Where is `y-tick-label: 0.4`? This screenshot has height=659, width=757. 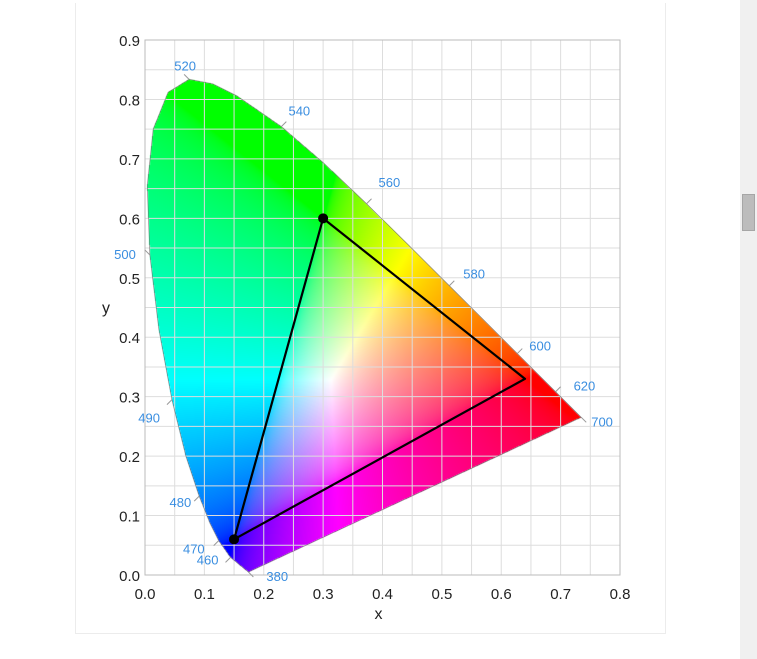 y-tick-label: 0.4 is located at coordinates (129, 338).